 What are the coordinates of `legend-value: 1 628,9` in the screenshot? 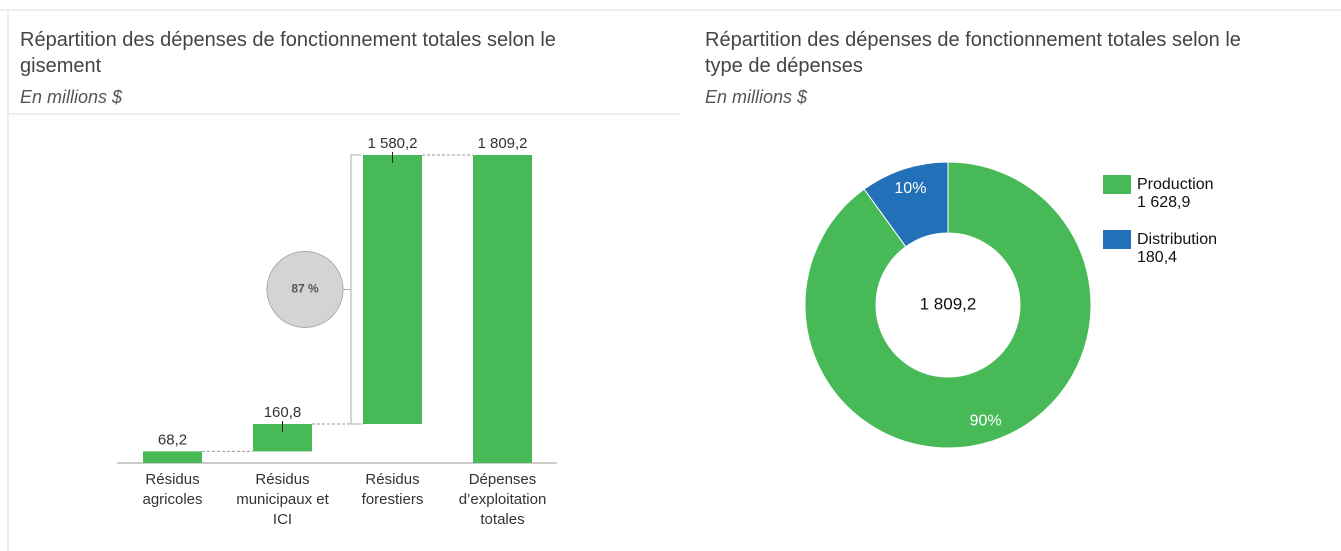 It's located at (1163, 202).